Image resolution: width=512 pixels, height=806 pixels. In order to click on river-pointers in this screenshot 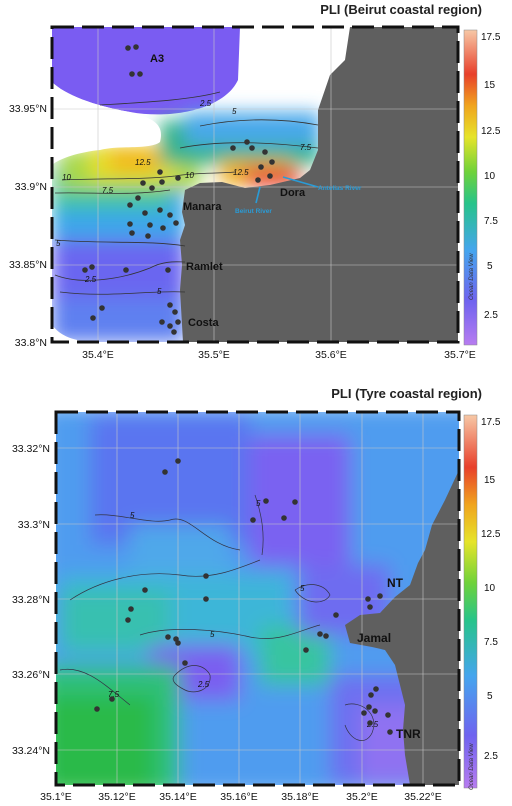, I will do `click(287, 190)`.